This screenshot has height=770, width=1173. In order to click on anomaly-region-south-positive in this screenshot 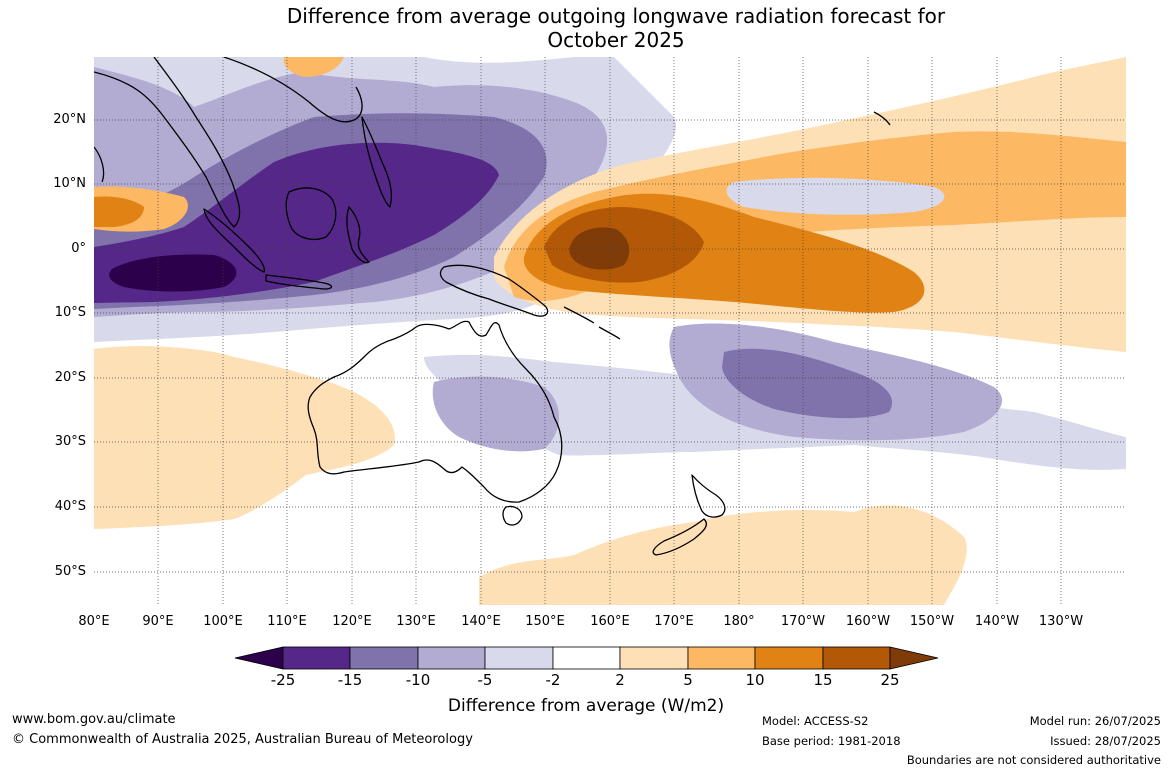, I will do `click(244, 437)`.